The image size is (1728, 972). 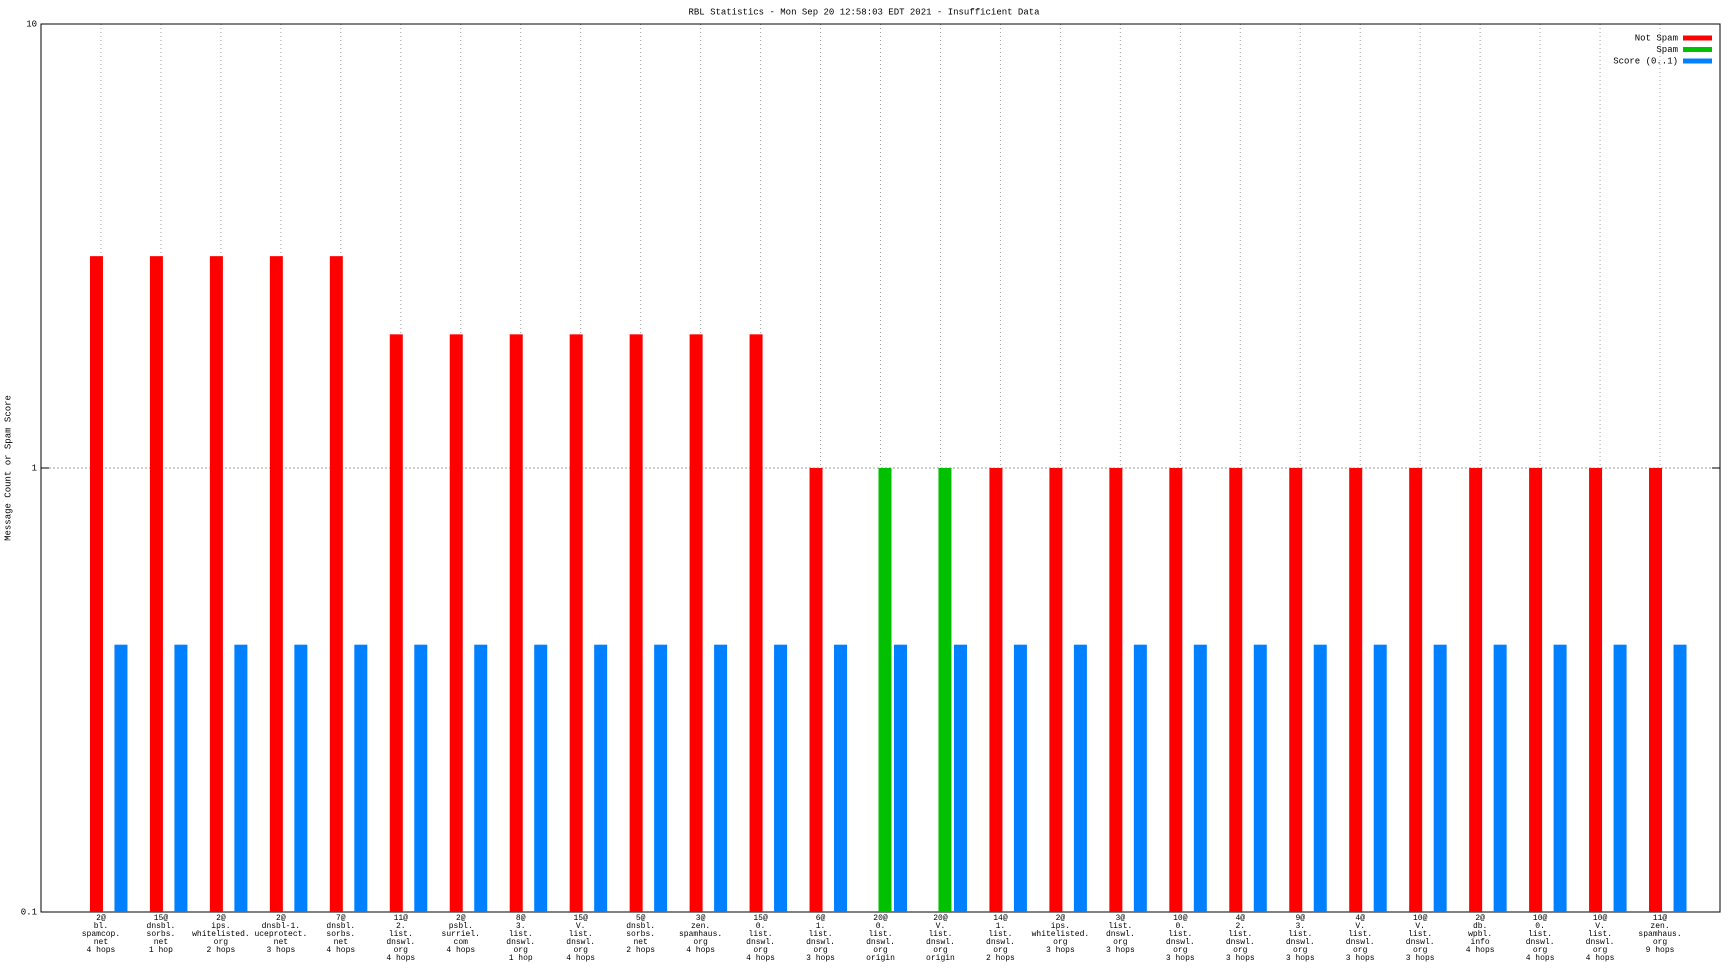 I want to click on legend-label: Not Spam, so click(x=1656, y=38).